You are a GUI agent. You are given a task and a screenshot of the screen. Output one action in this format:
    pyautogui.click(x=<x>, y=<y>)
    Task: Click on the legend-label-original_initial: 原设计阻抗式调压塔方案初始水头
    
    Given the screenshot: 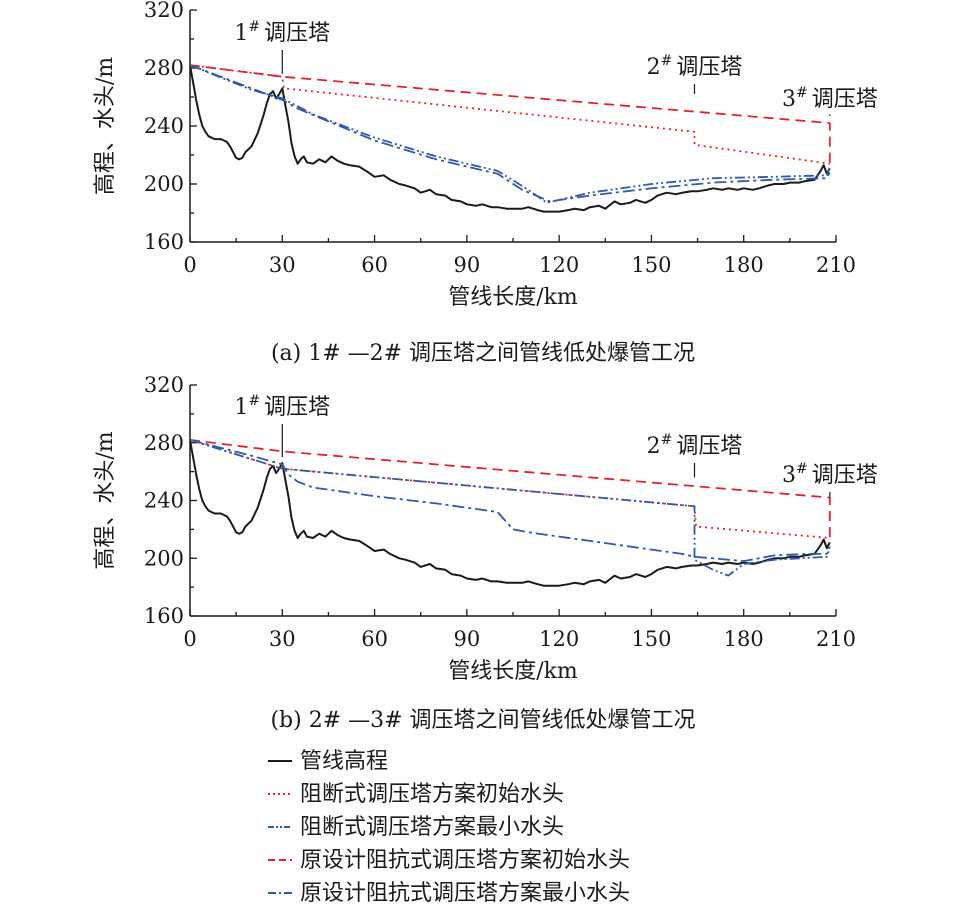 What is the action you would take?
    pyautogui.click(x=465, y=860)
    